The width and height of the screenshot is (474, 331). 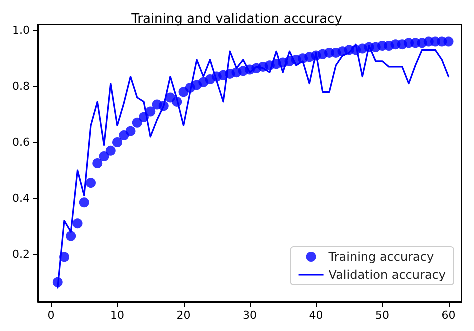 I want to click on y-tick-label: 0.6, so click(x=21, y=143).